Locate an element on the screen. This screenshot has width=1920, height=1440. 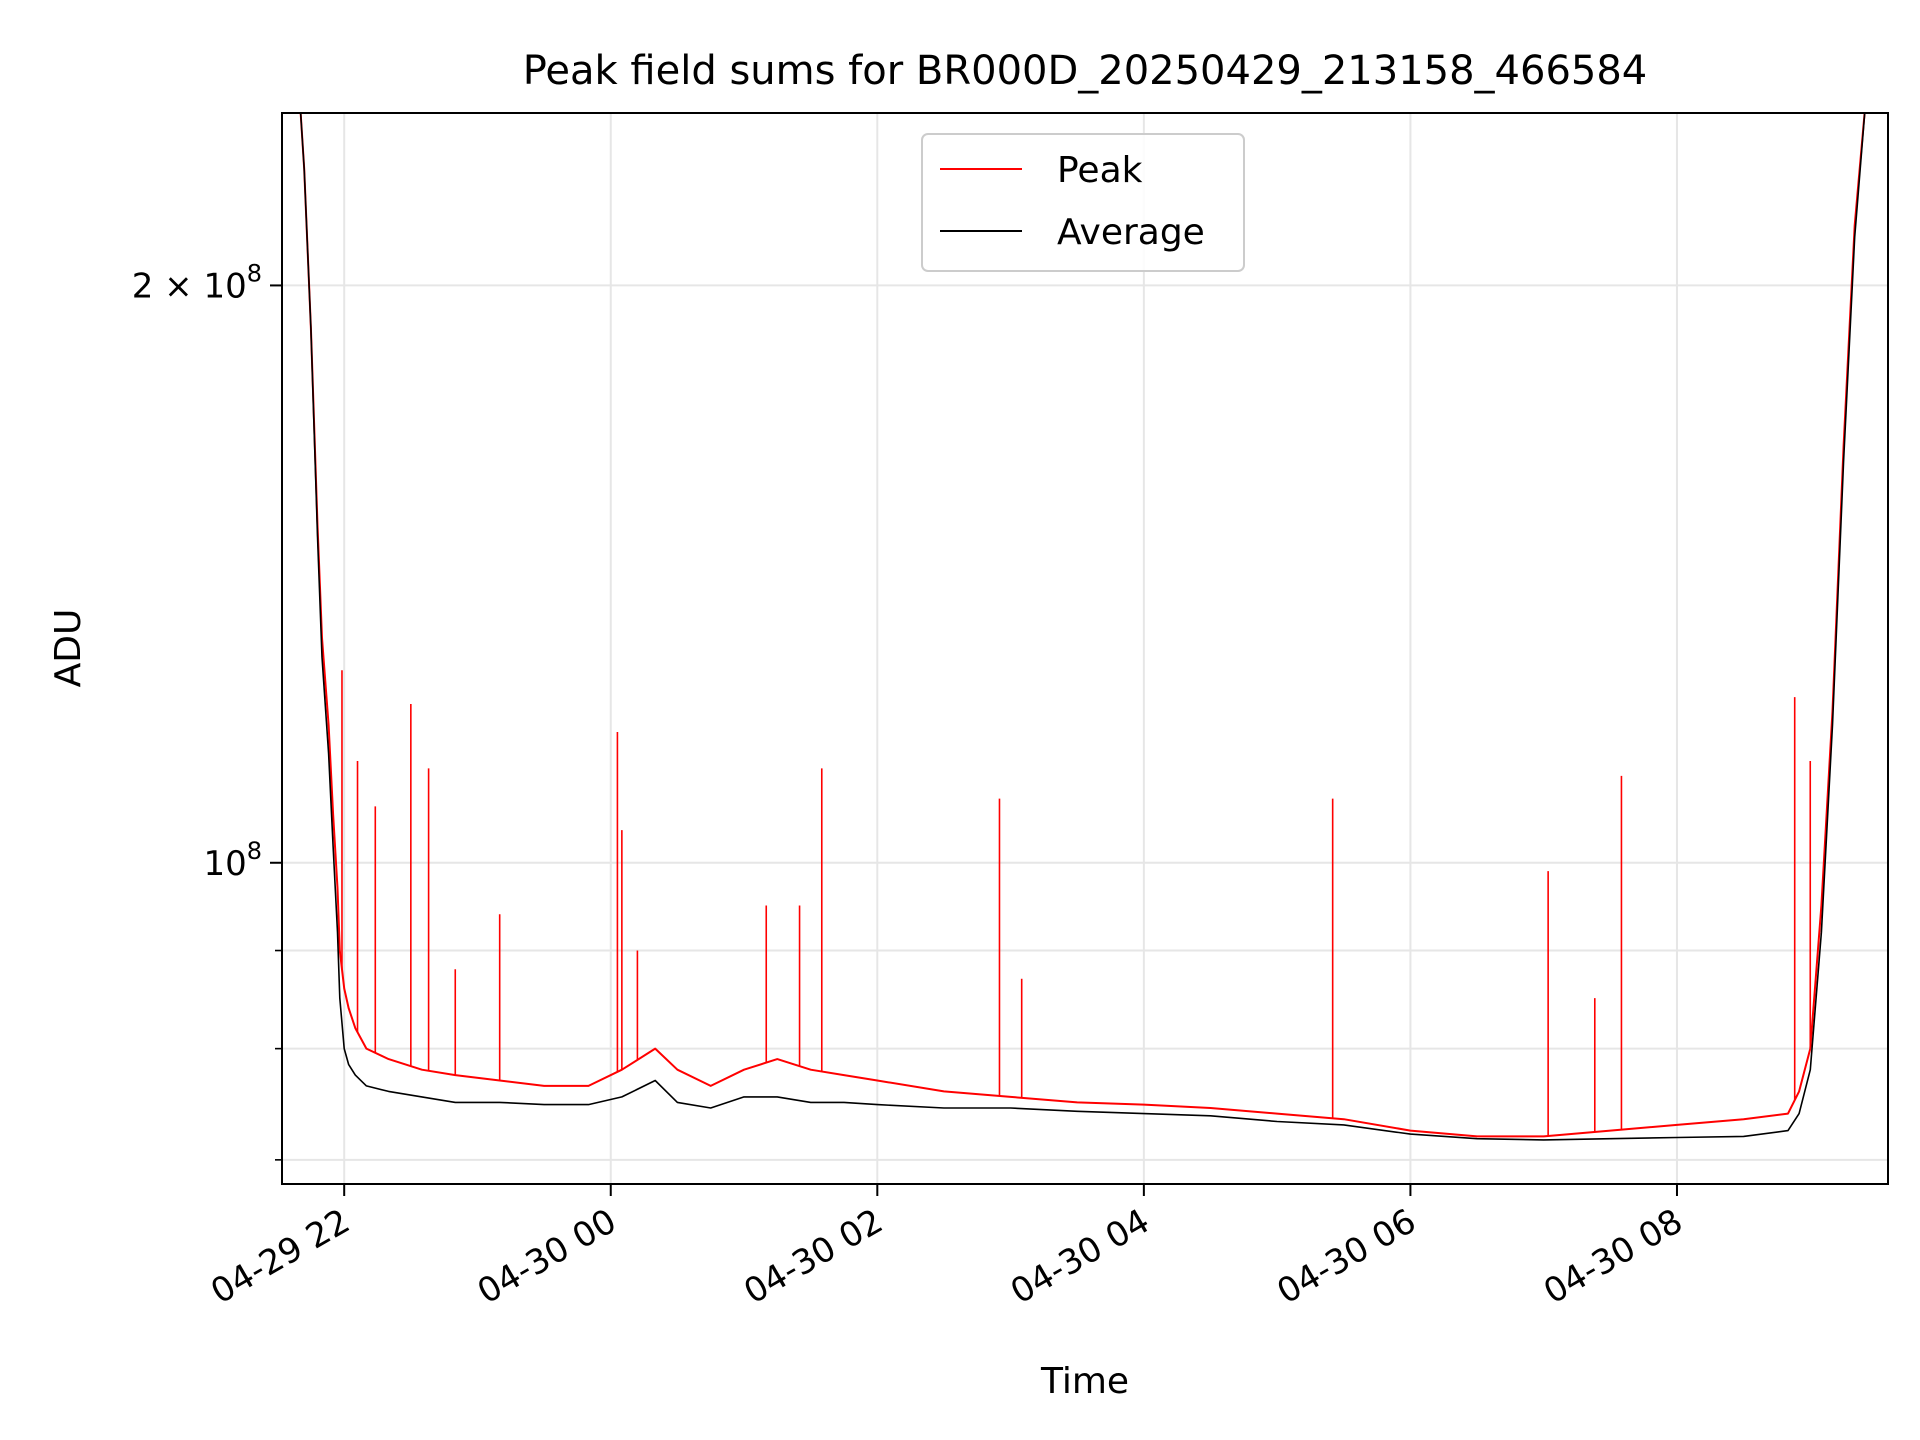
legend: Peak Average is located at coordinates (1083, 202).